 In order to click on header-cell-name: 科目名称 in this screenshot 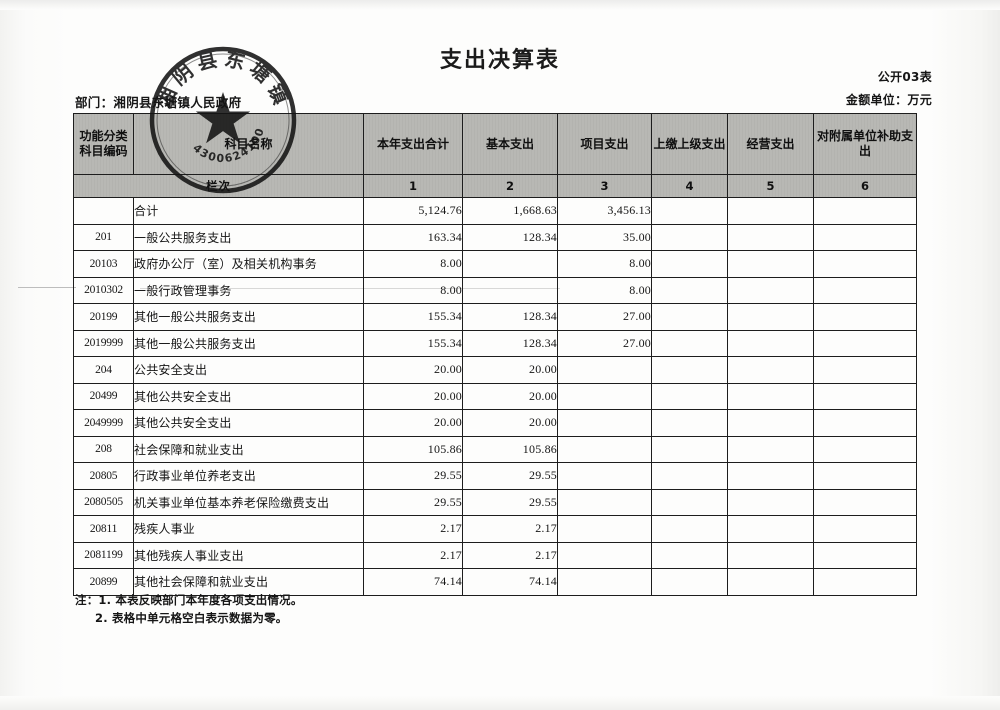, I will do `click(248, 144)`.